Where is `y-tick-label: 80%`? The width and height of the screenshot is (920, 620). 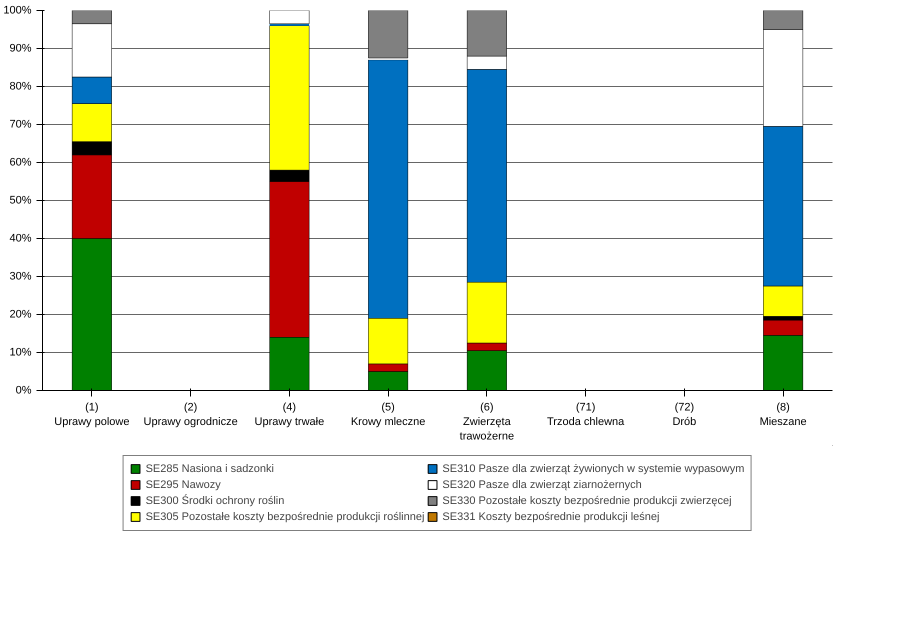 y-tick-label: 80% is located at coordinates (20, 86).